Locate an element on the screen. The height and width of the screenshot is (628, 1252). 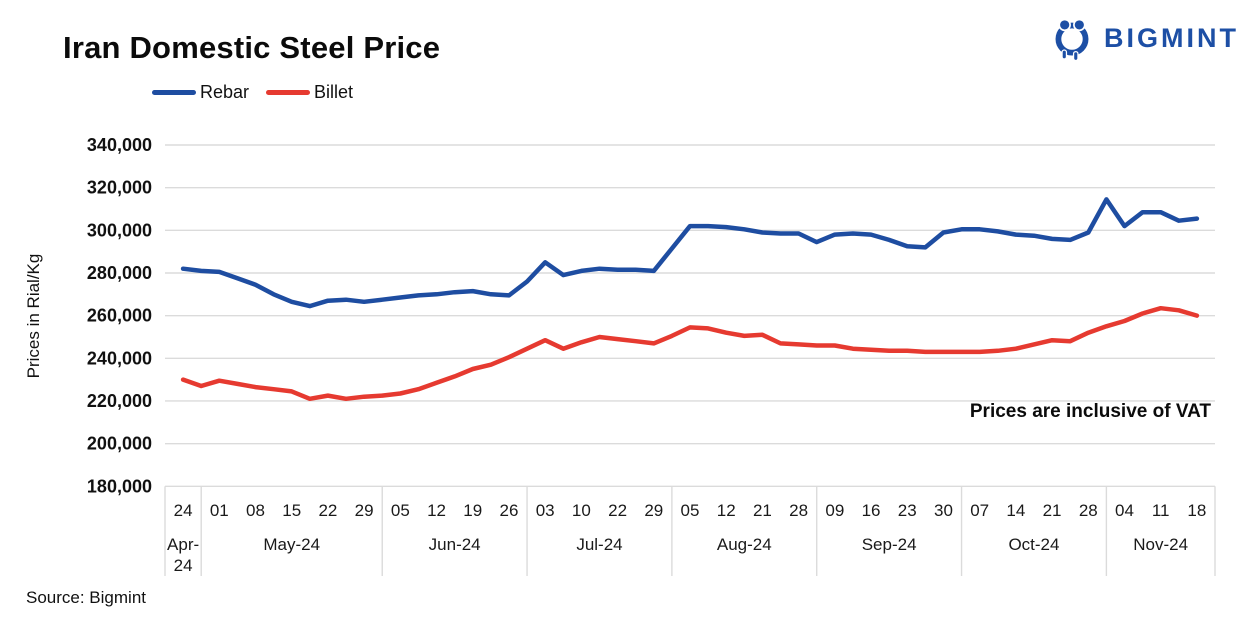
x-axis-month-label: Jun-24 is located at coordinates (455, 544).